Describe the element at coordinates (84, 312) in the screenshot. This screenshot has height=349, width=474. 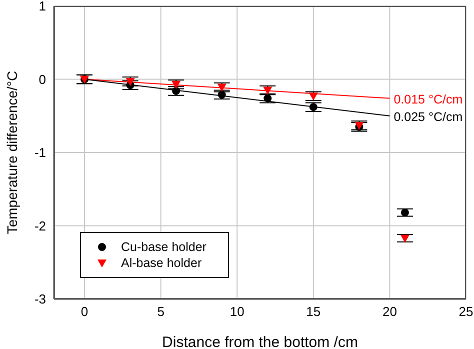
I see `x-tick-label: 0` at that location.